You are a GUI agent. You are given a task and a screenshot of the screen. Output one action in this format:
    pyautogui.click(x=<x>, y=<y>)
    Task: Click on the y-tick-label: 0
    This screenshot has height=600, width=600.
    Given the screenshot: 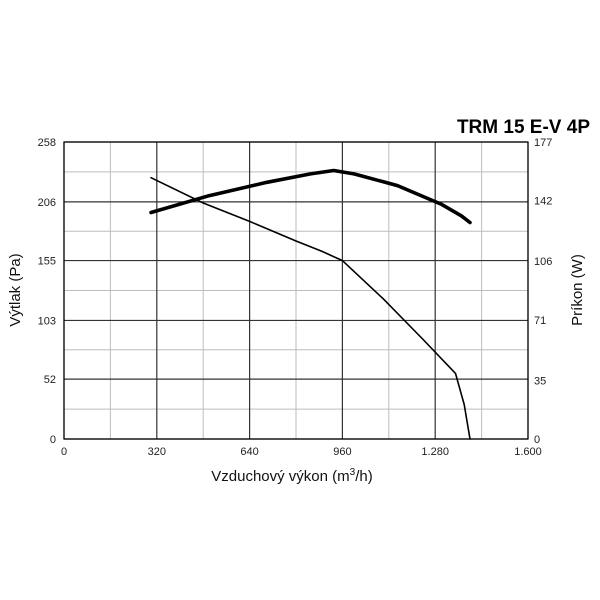 What is the action you would take?
    pyautogui.click(x=53, y=440)
    